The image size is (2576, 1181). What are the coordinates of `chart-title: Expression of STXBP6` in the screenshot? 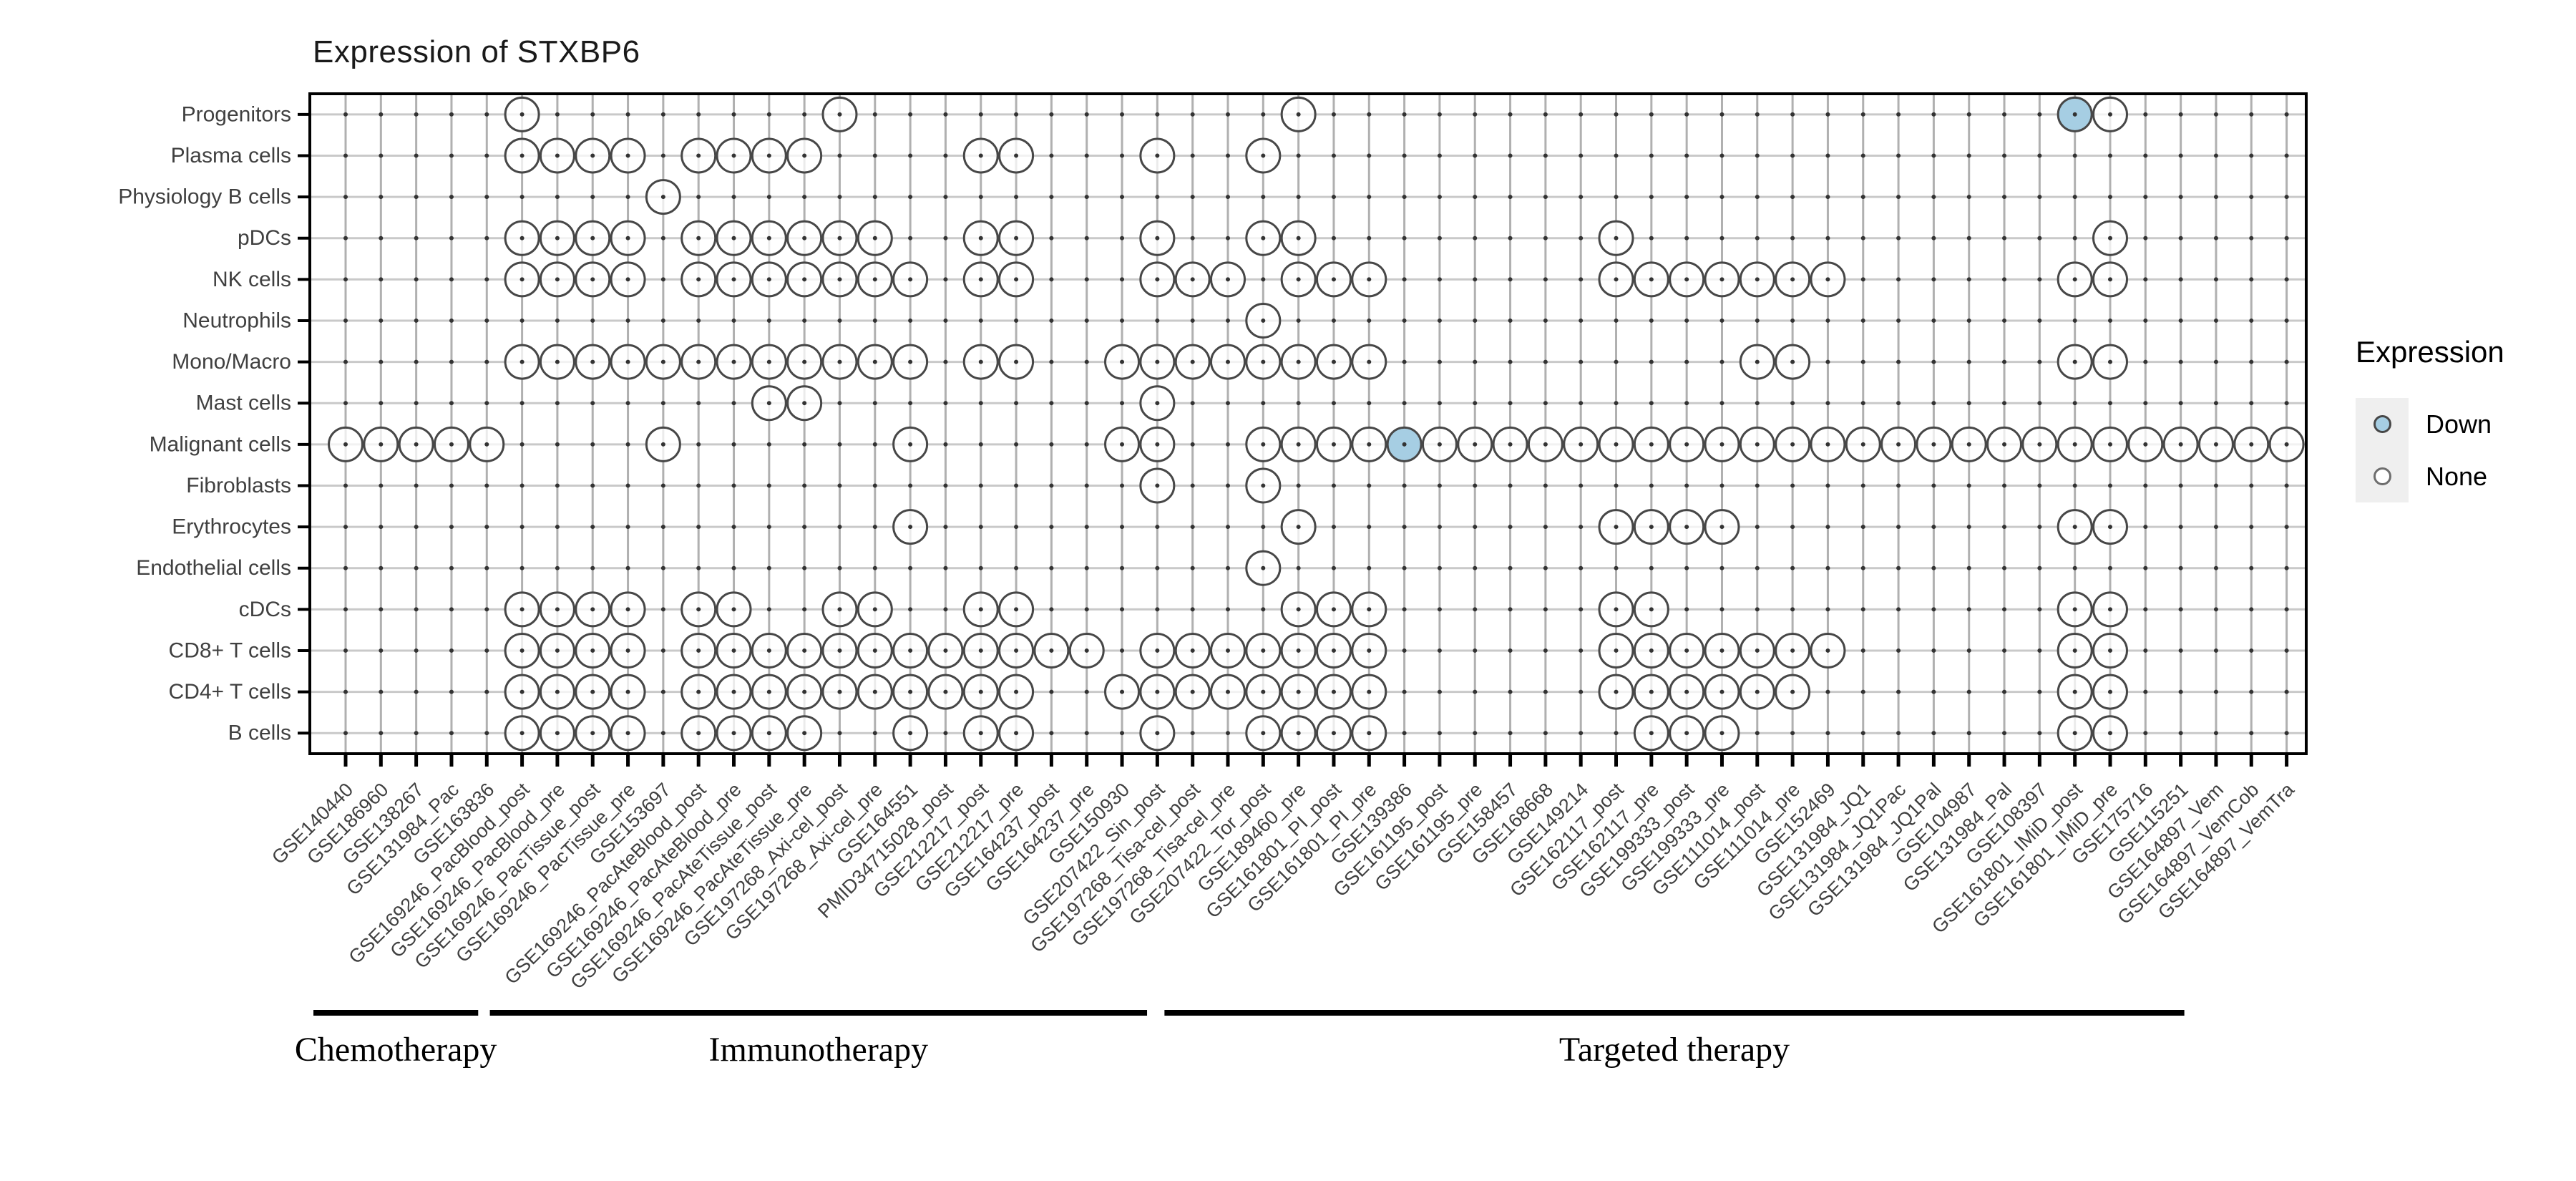 It's located at (476, 51).